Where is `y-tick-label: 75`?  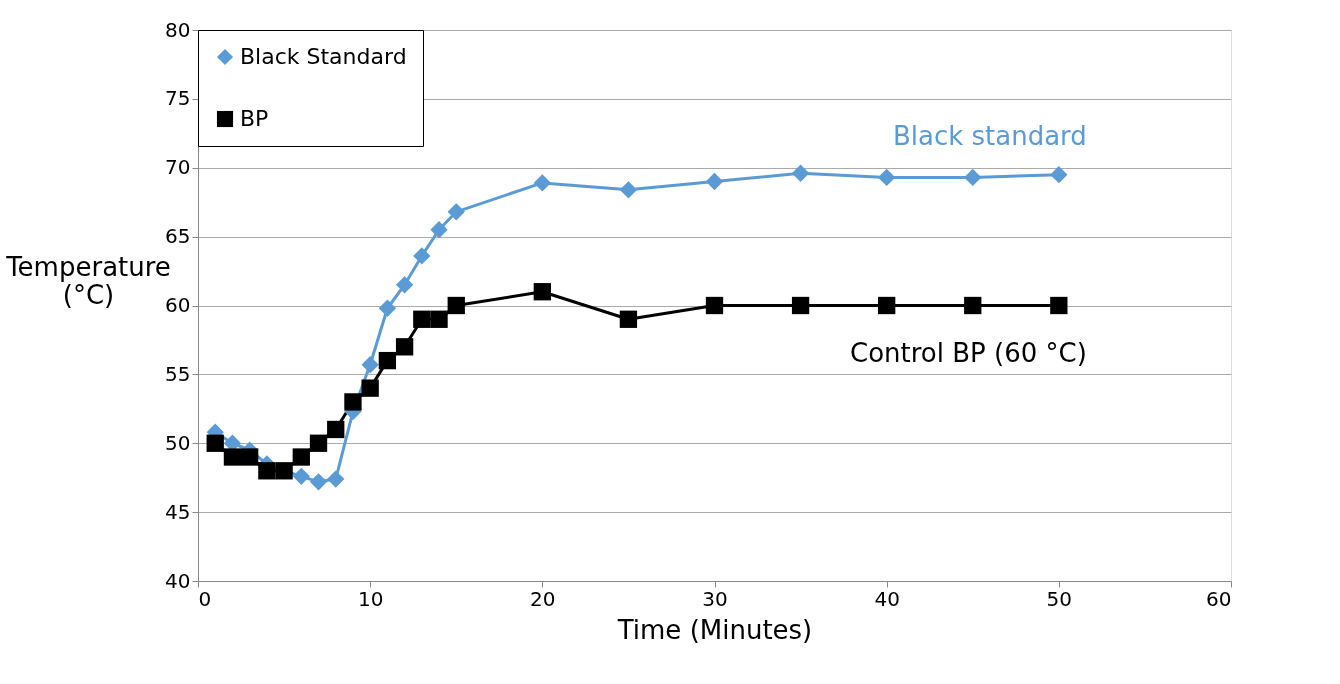 y-tick-label: 75 is located at coordinates (178, 98).